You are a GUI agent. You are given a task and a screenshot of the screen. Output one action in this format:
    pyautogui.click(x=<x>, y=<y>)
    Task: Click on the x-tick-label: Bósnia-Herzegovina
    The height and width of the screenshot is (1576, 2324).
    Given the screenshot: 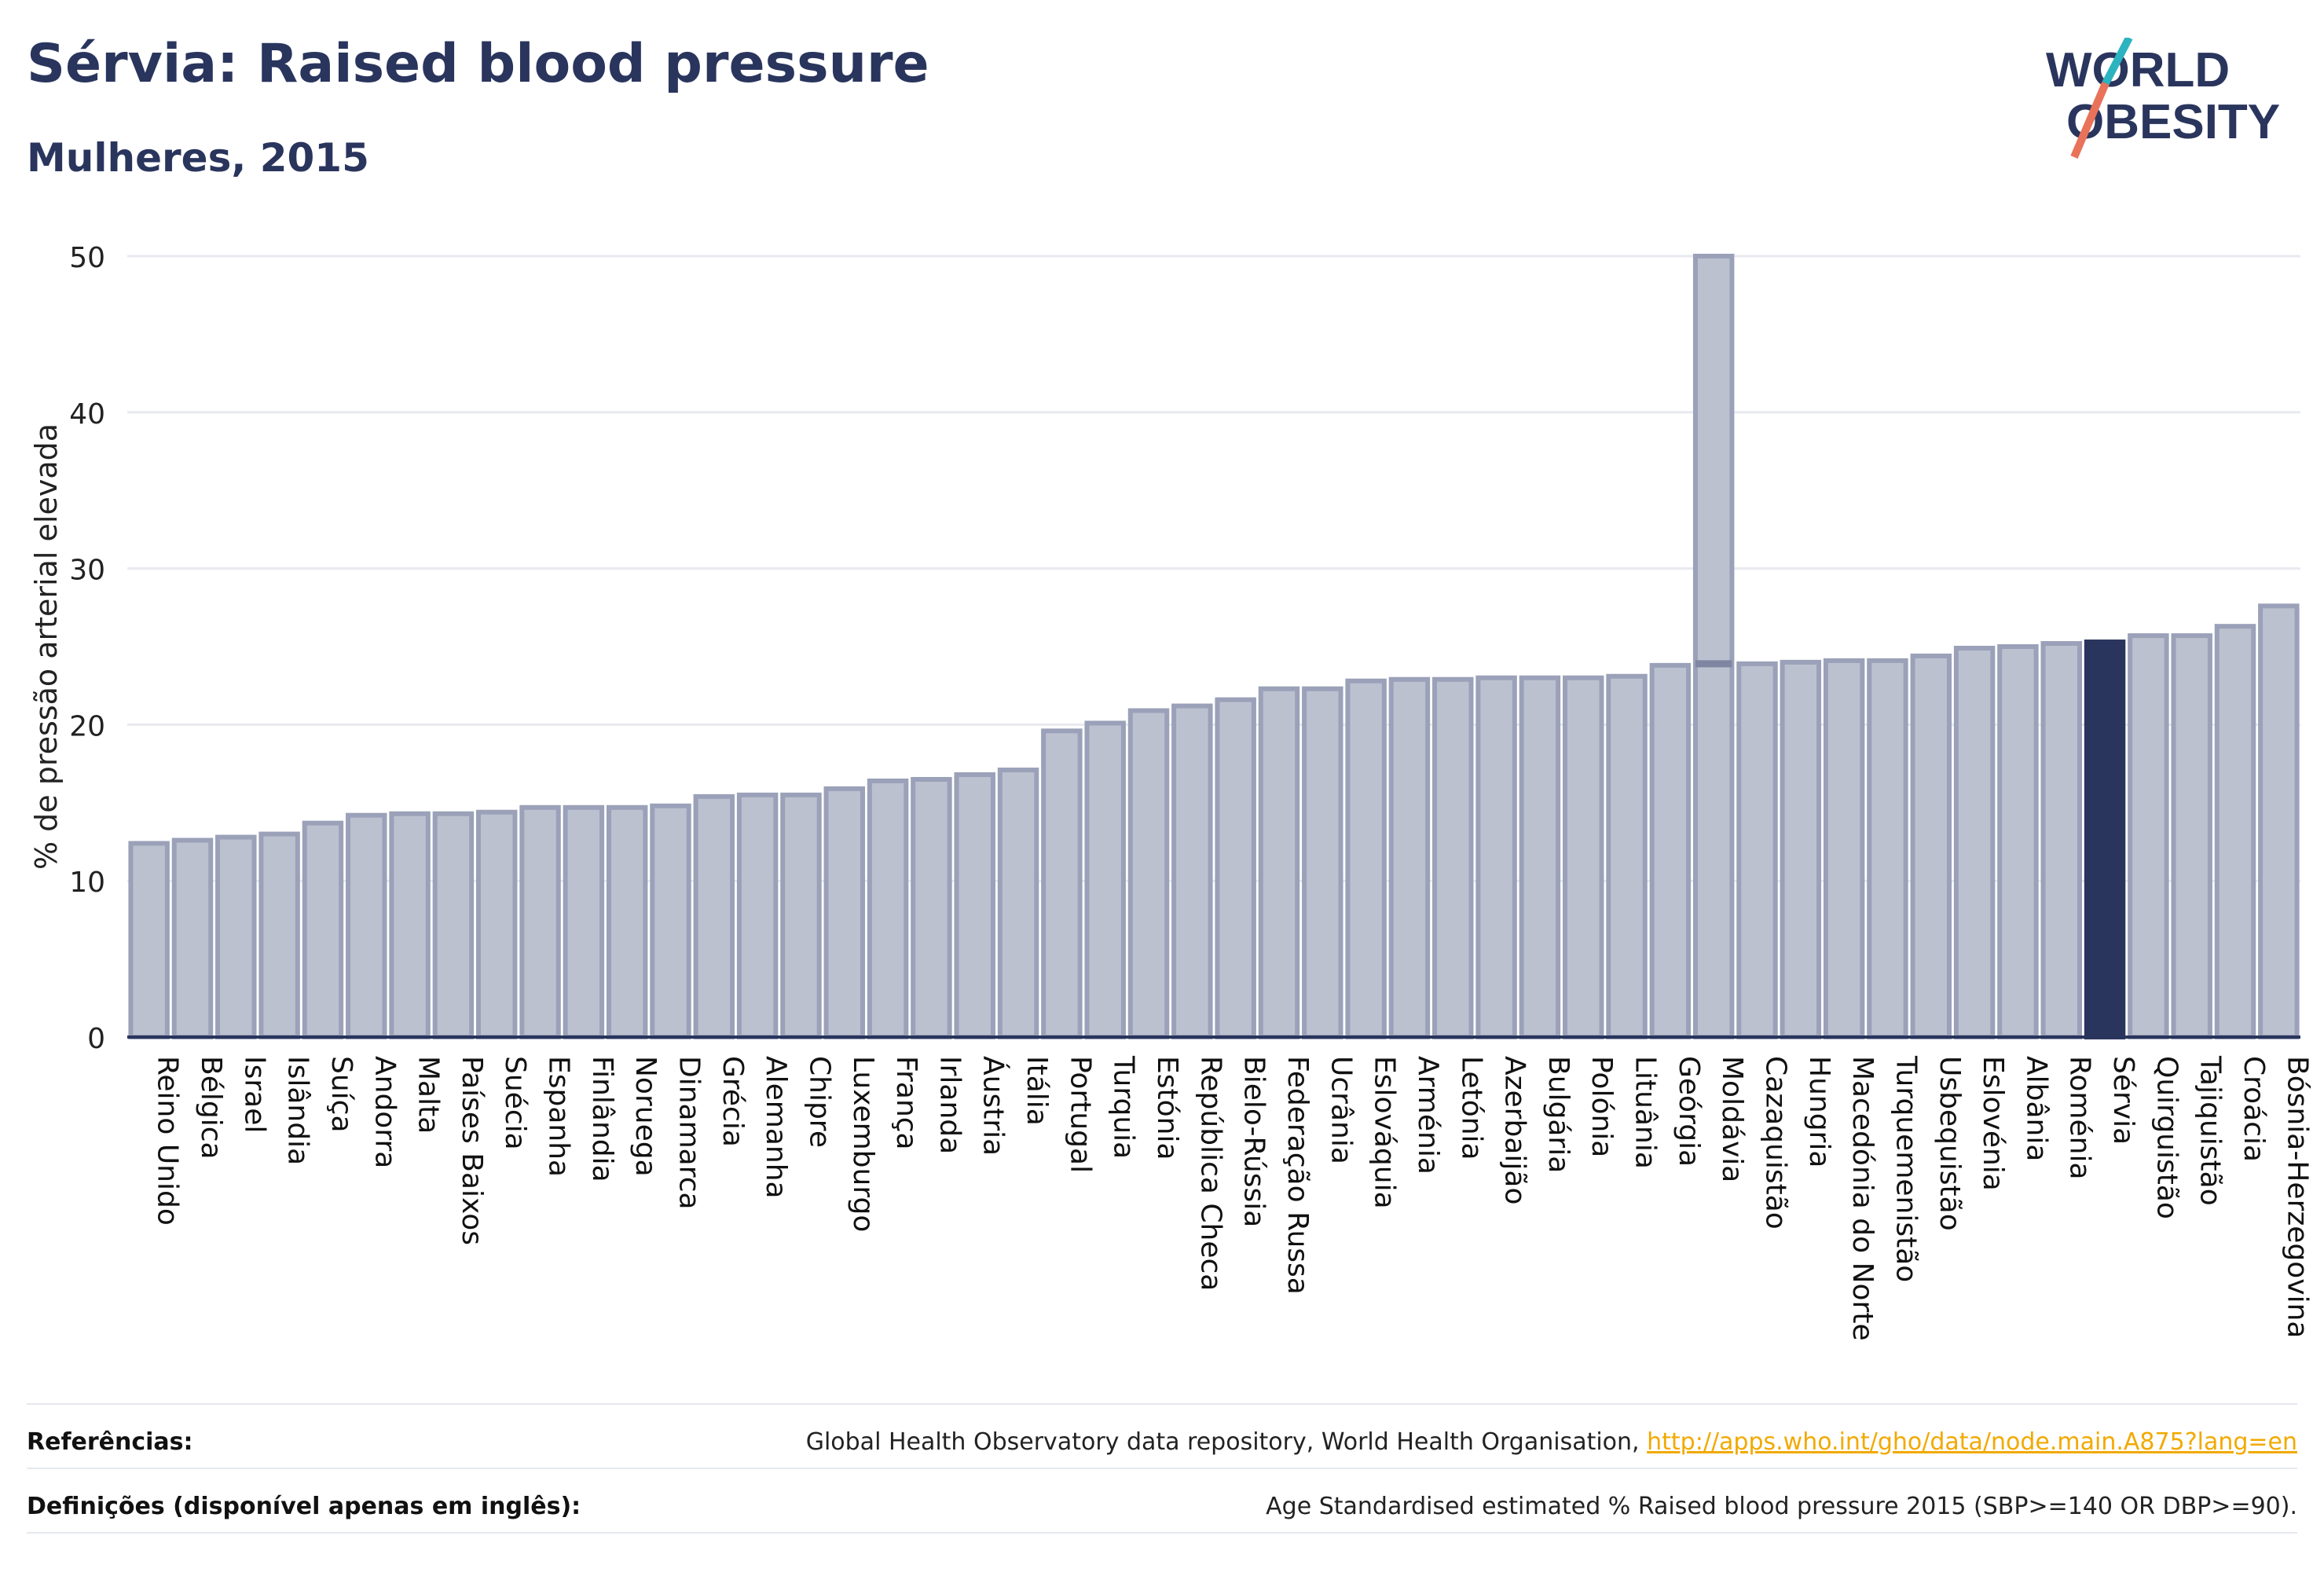 What is the action you would take?
    pyautogui.click(x=2297, y=1197)
    